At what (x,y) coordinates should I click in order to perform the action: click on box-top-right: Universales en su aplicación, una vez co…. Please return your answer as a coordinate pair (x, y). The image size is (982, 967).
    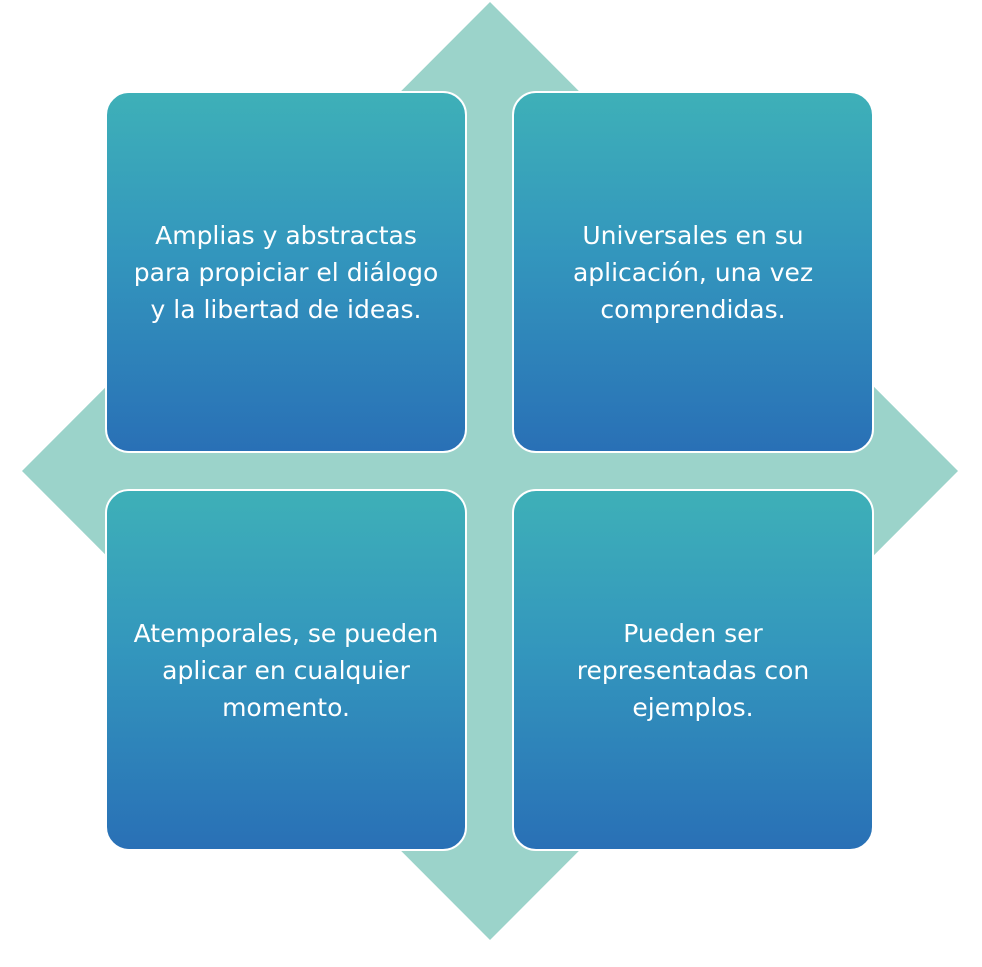
    Looking at the image, I should click on (693, 272).